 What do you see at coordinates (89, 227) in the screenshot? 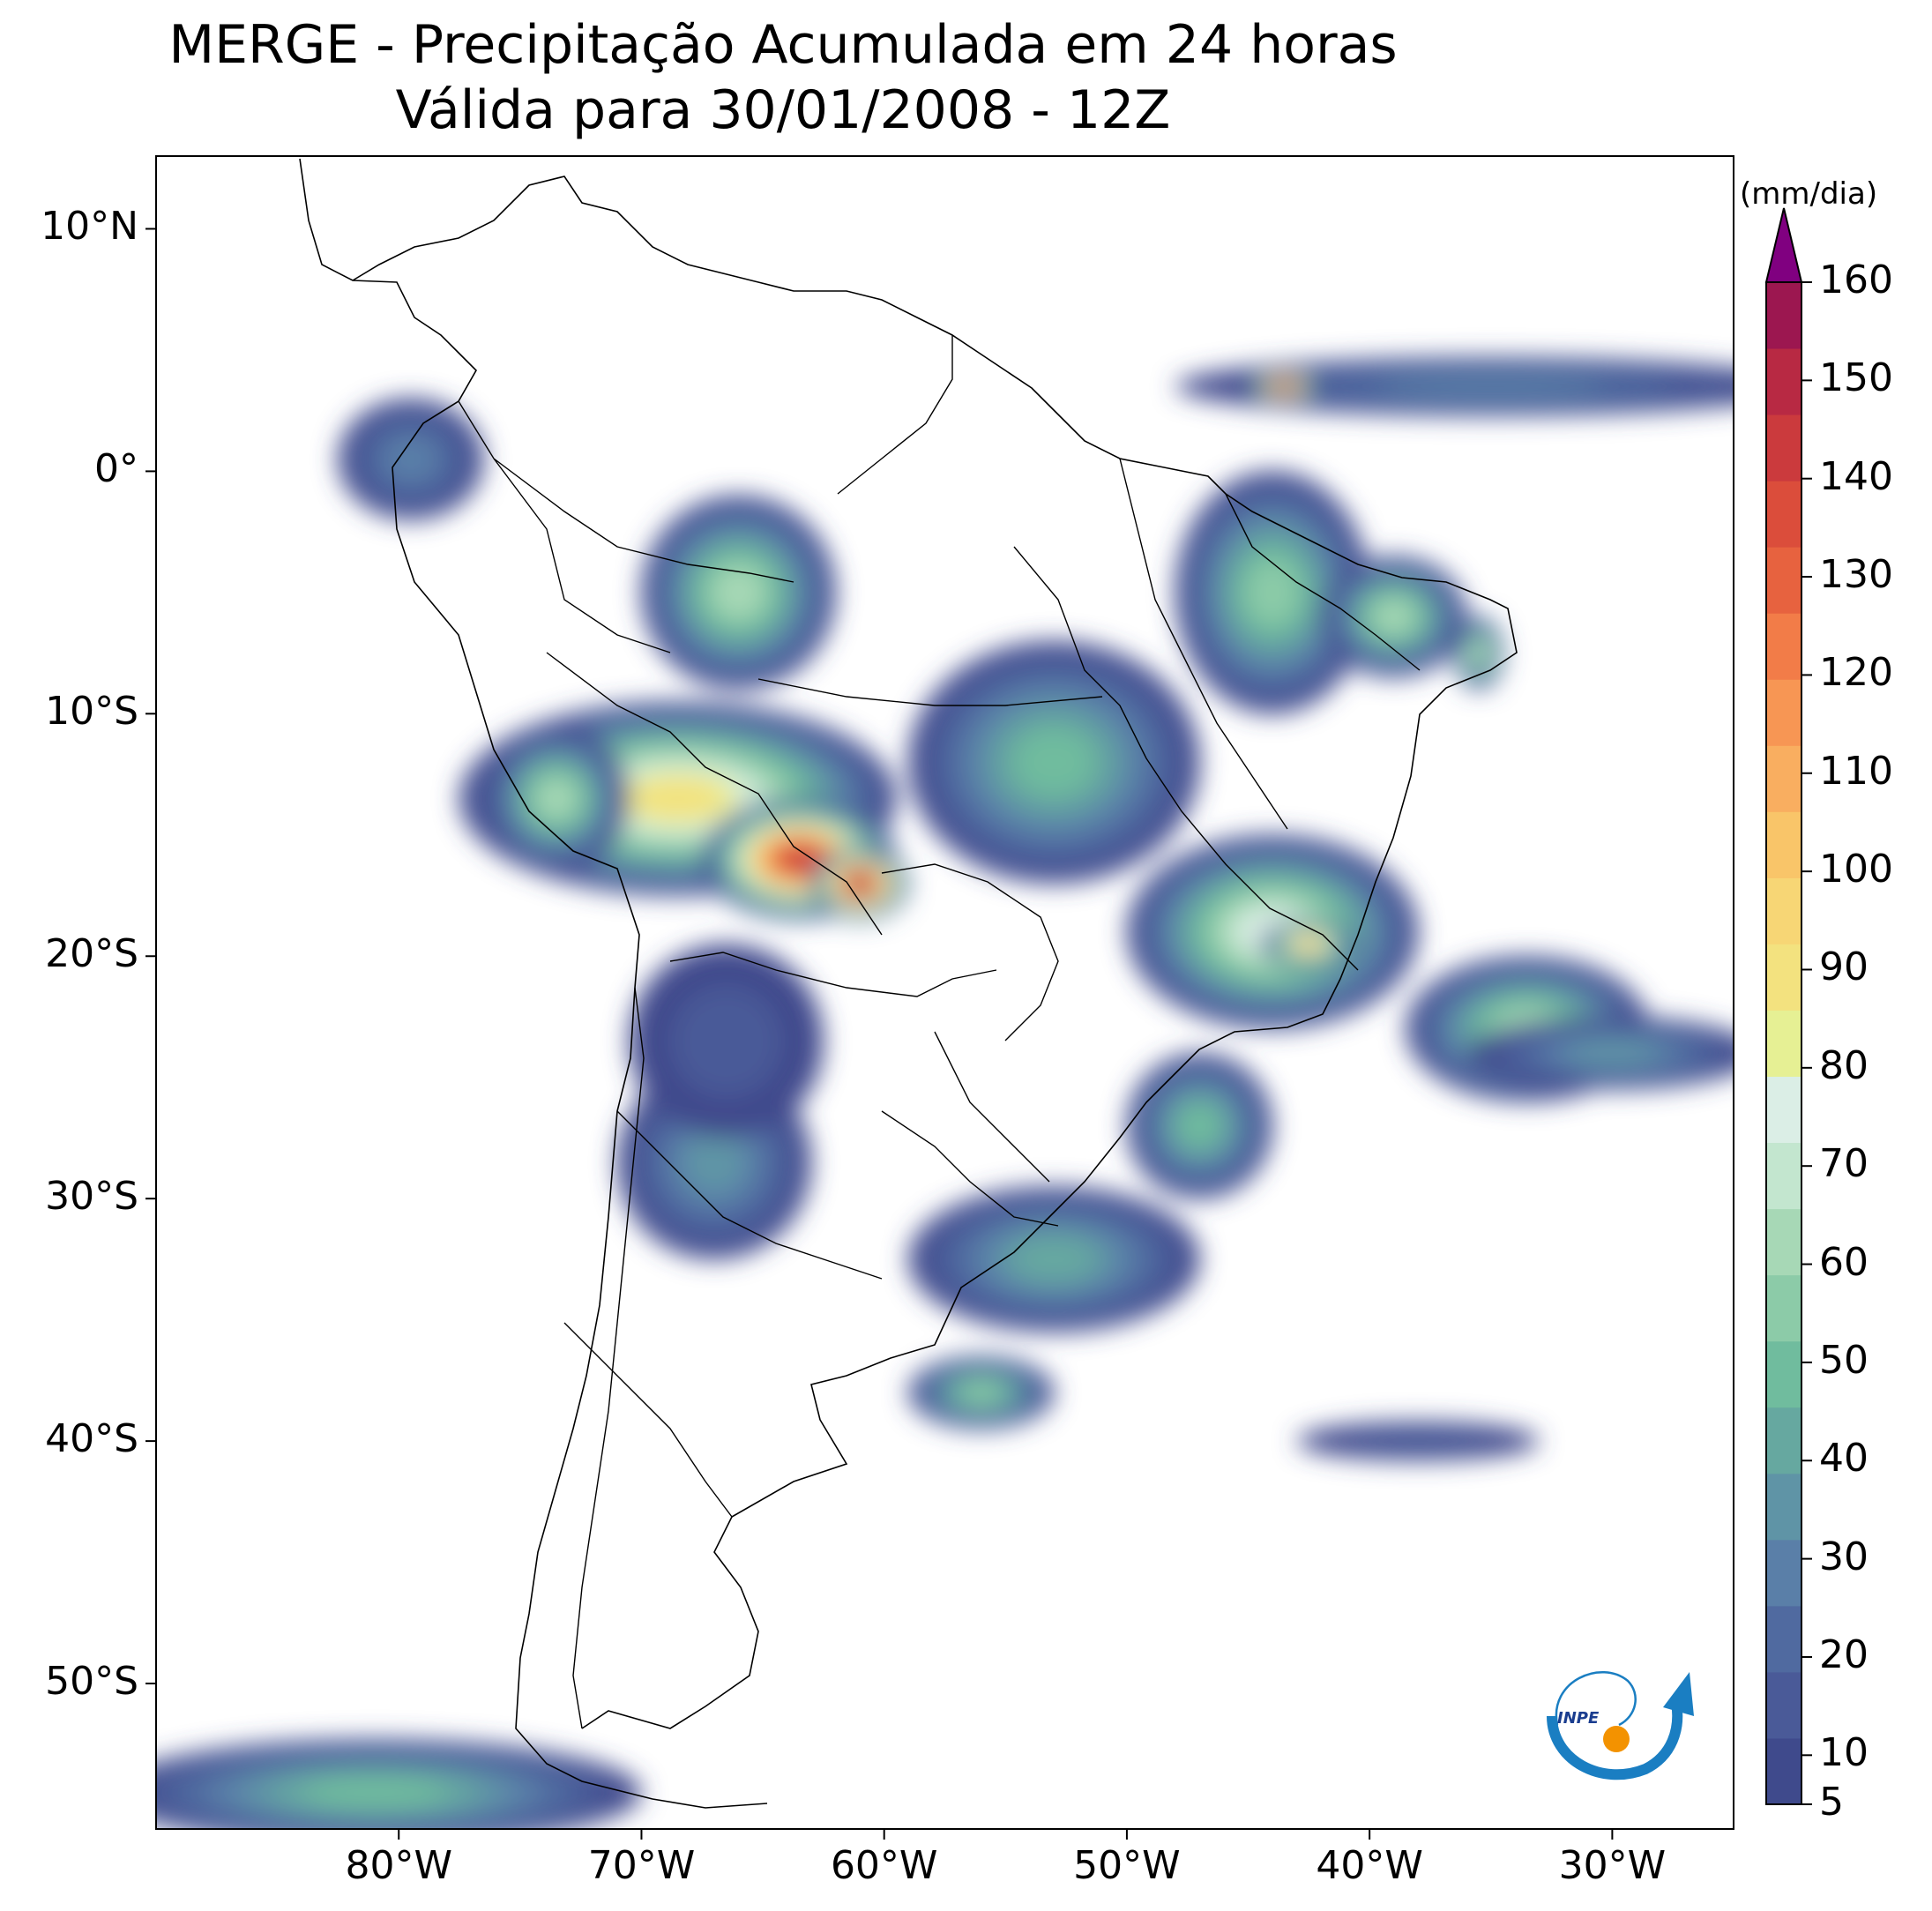
I see `lat-tick-label: 10°N` at bounding box center [89, 227].